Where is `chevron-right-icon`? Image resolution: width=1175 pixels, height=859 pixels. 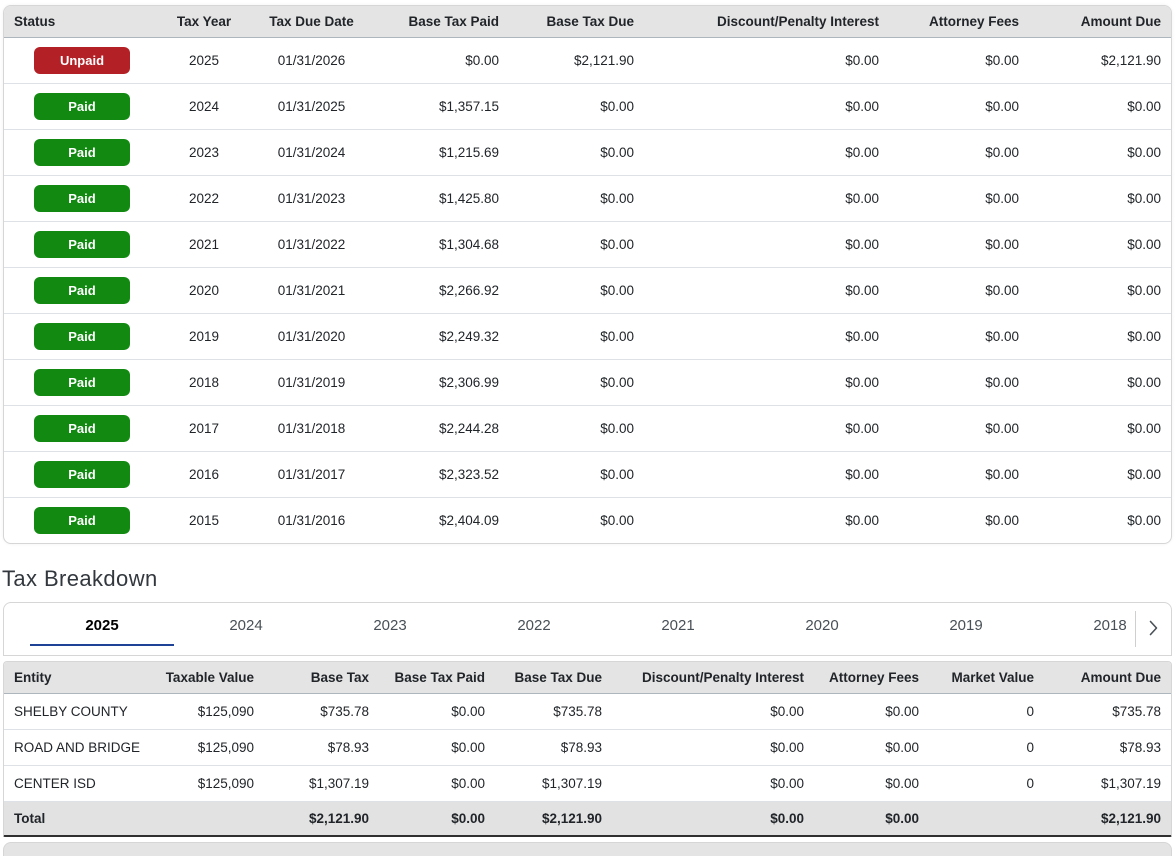 chevron-right-icon is located at coordinates (1153, 629).